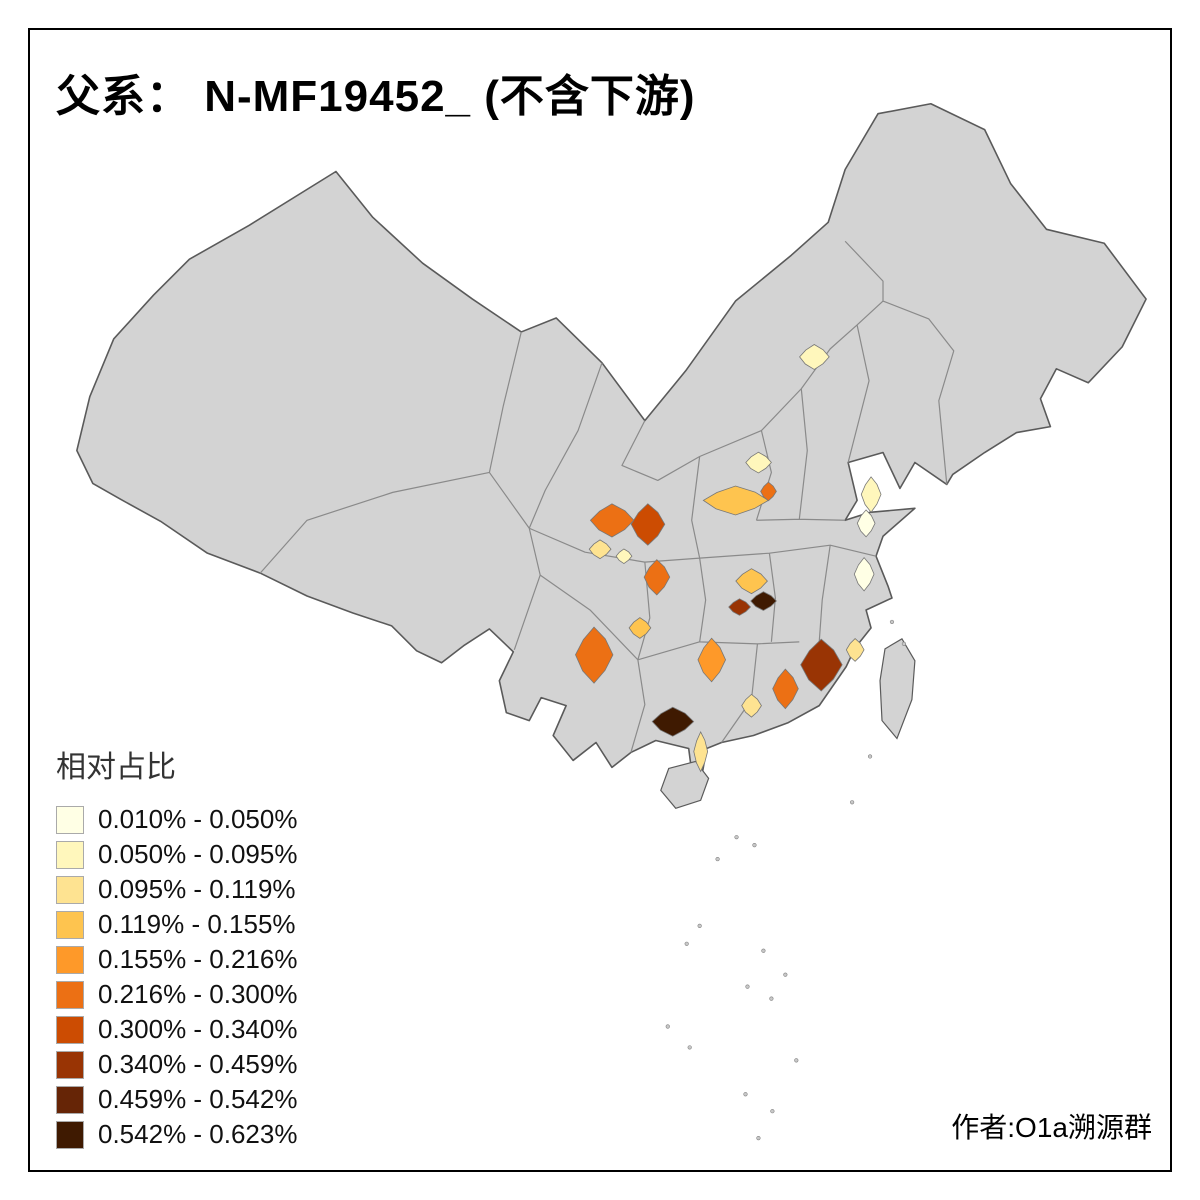 This screenshot has height=1200, width=1200. What do you see at coordinates (197, 889) in the screenshot?
I see `legend-label: 0.095% - 0.119%` at bounding box center [197, 889].